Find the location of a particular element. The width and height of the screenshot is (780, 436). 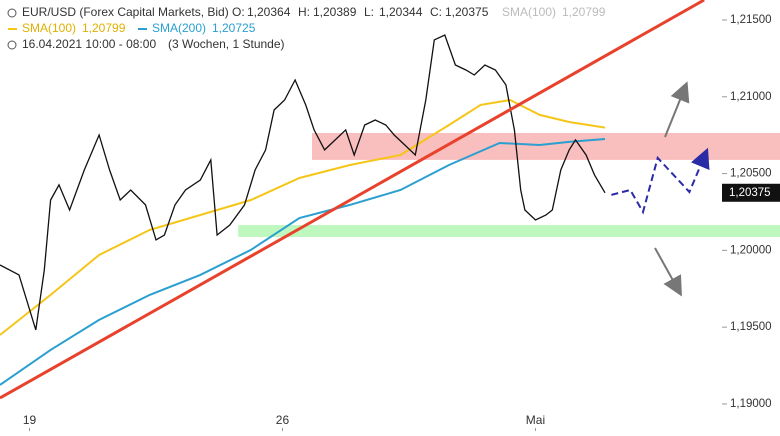

forecast is located at coordinates (660, 181).